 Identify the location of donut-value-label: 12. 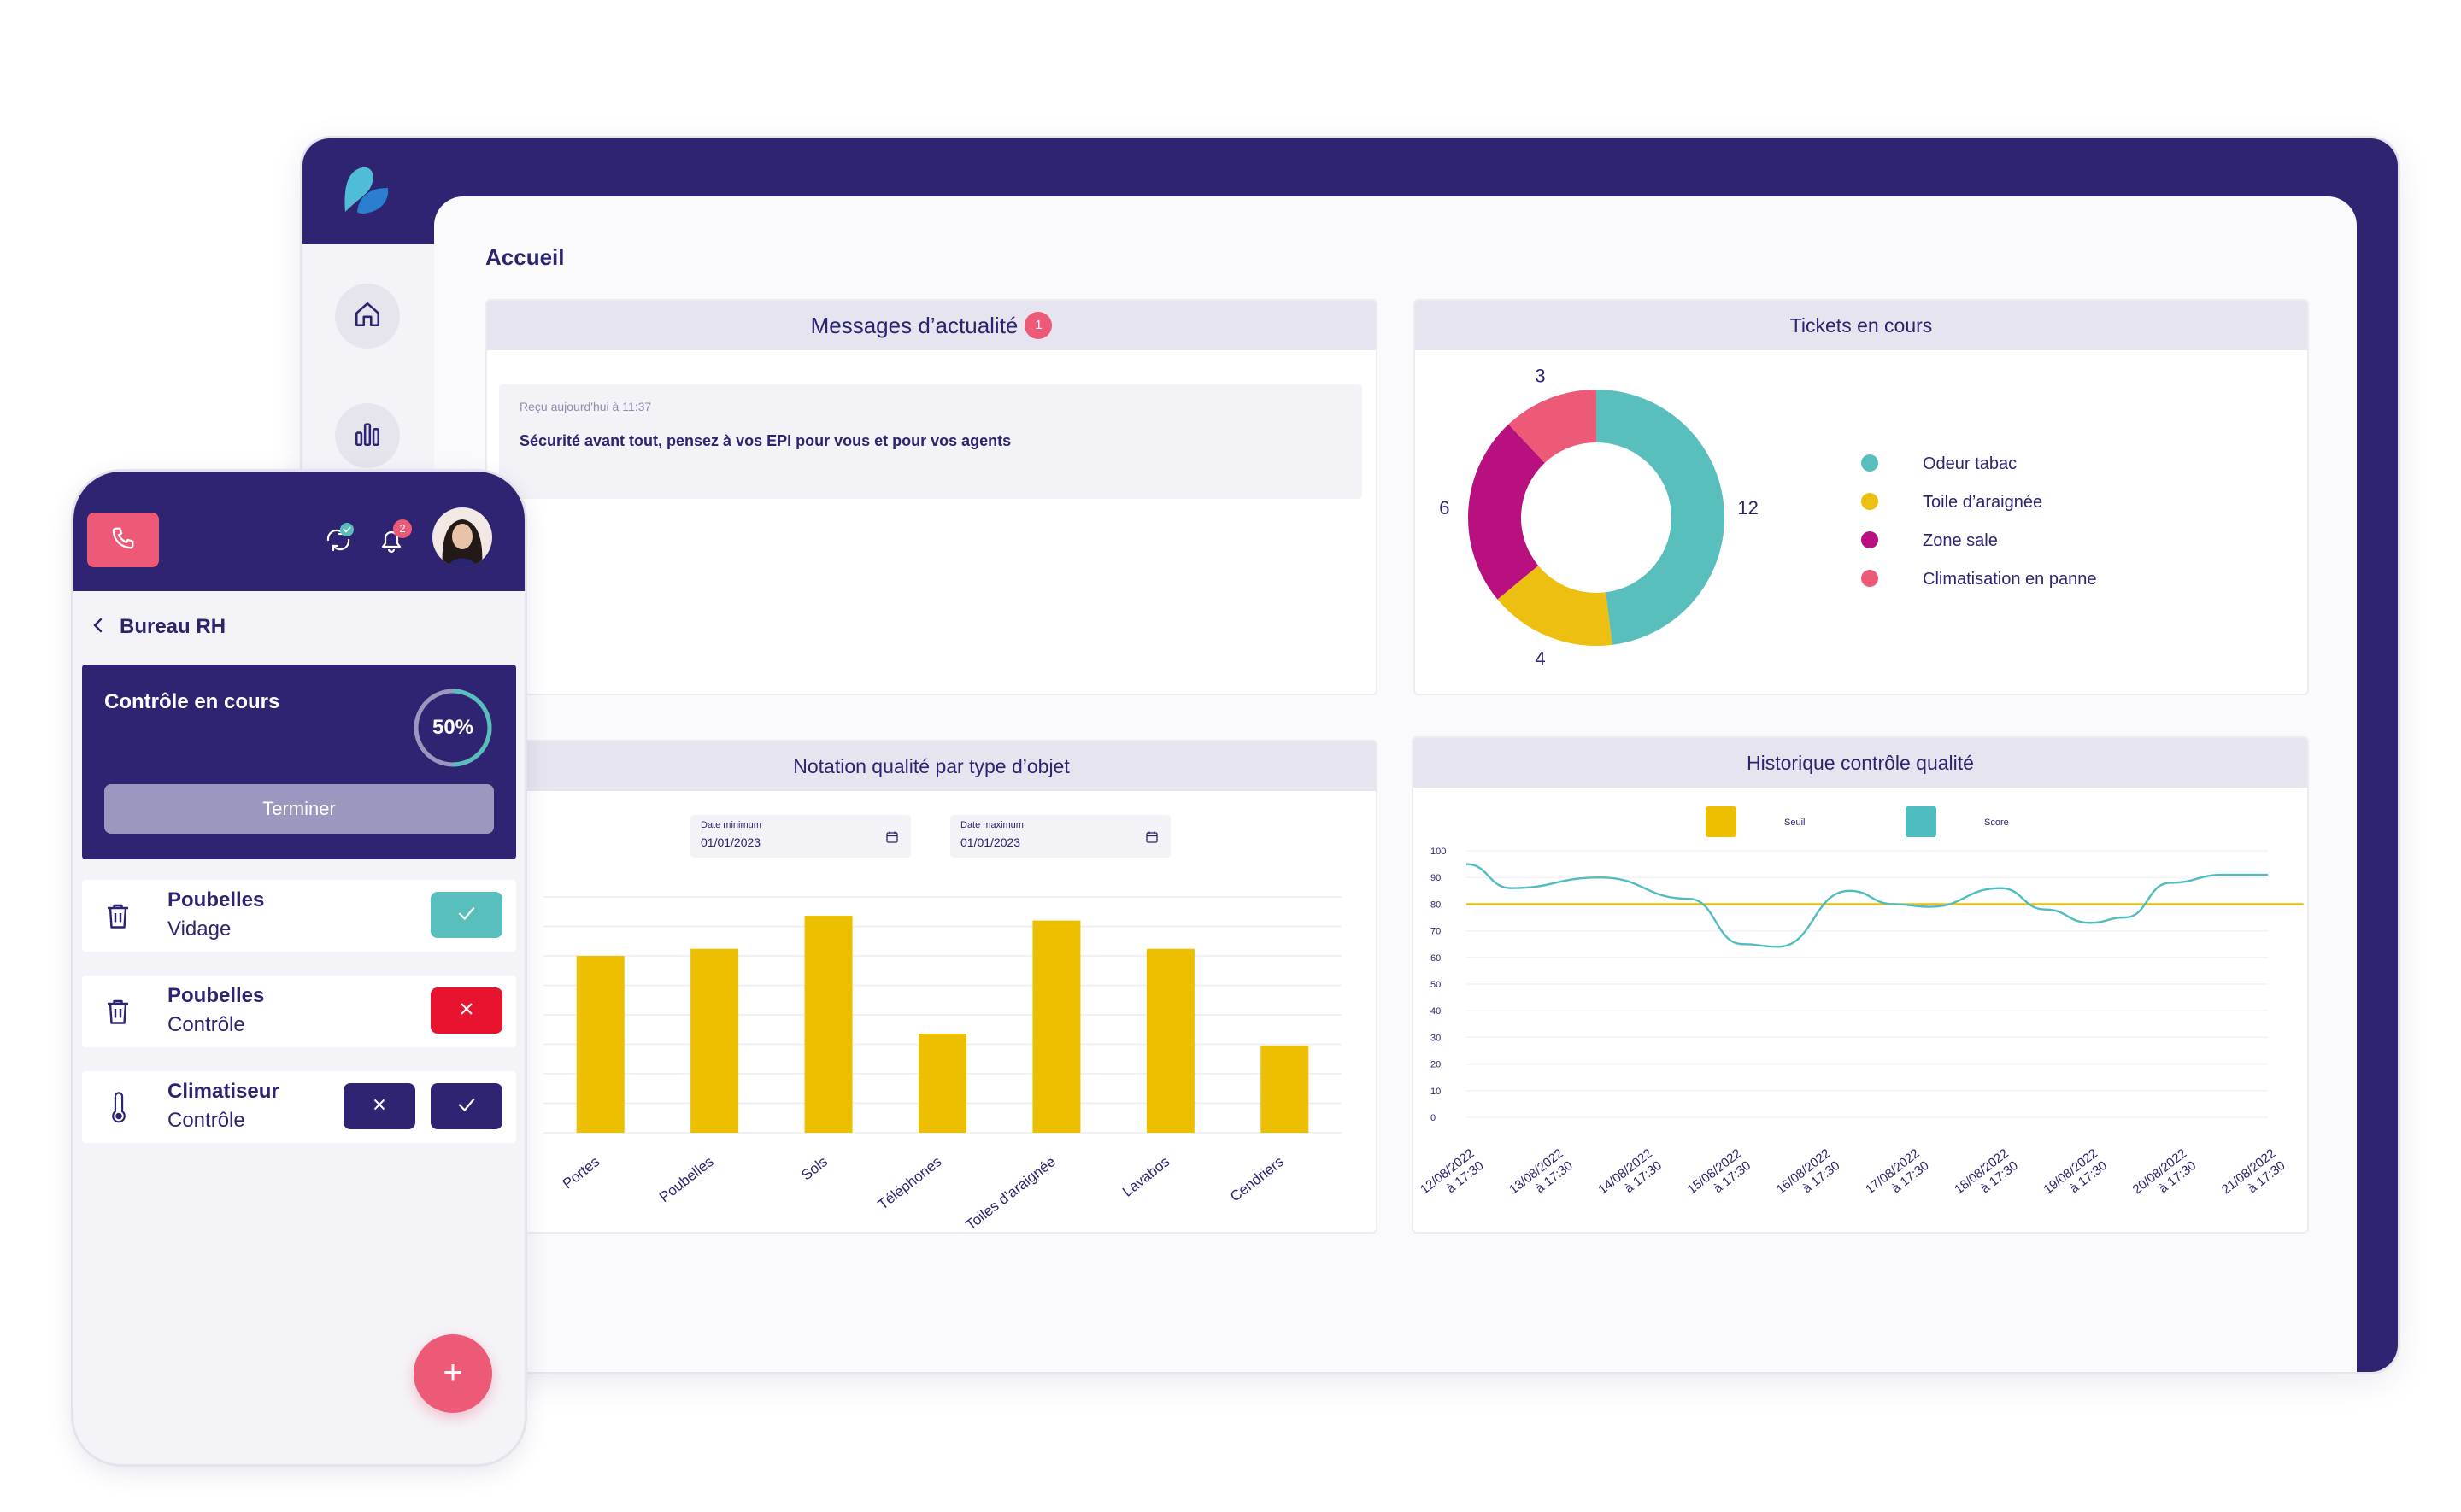
(1748, 508).